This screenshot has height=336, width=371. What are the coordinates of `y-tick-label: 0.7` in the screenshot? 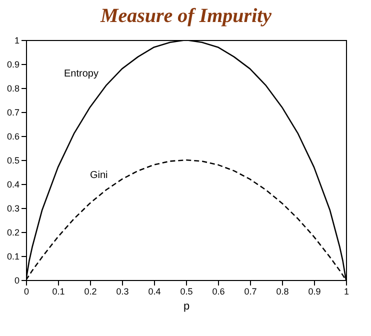 It's located at (13, 113).